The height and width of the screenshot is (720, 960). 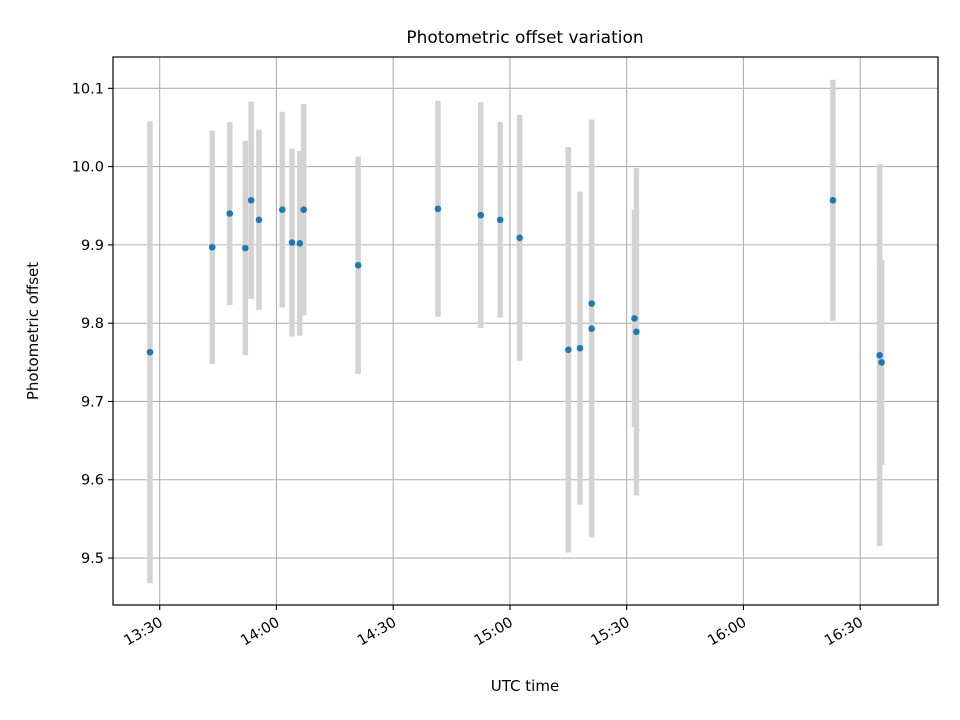 I want to click on y-tick-label: 10.1, so click(x=88, y=89).